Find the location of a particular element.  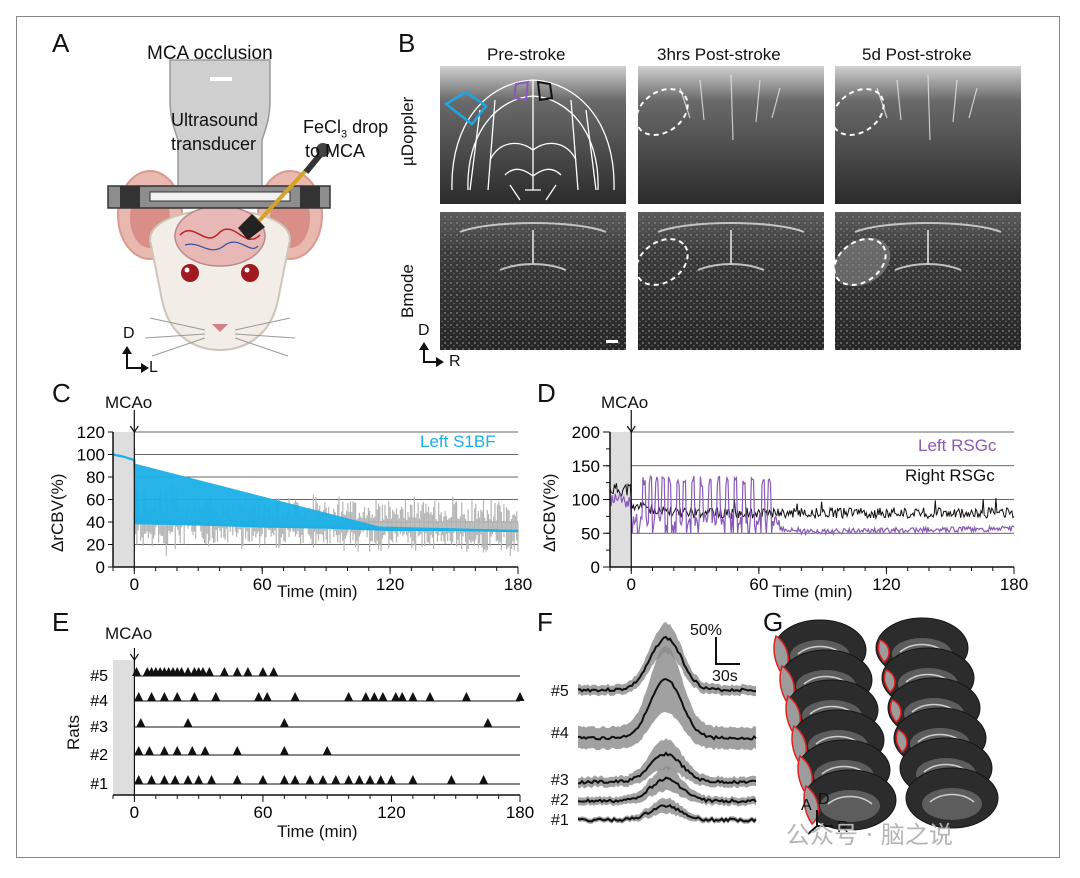

col-title-5d: 5d Post-stroke is located at coordinates (917, 54).